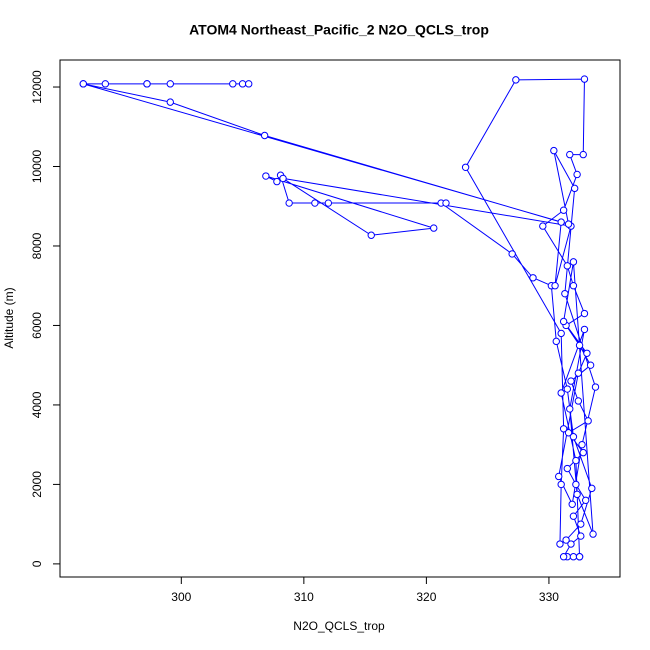 This screenshot has width=650, height=650. I want to click on y-axis-label: Altitude (m), so click(9, 317).